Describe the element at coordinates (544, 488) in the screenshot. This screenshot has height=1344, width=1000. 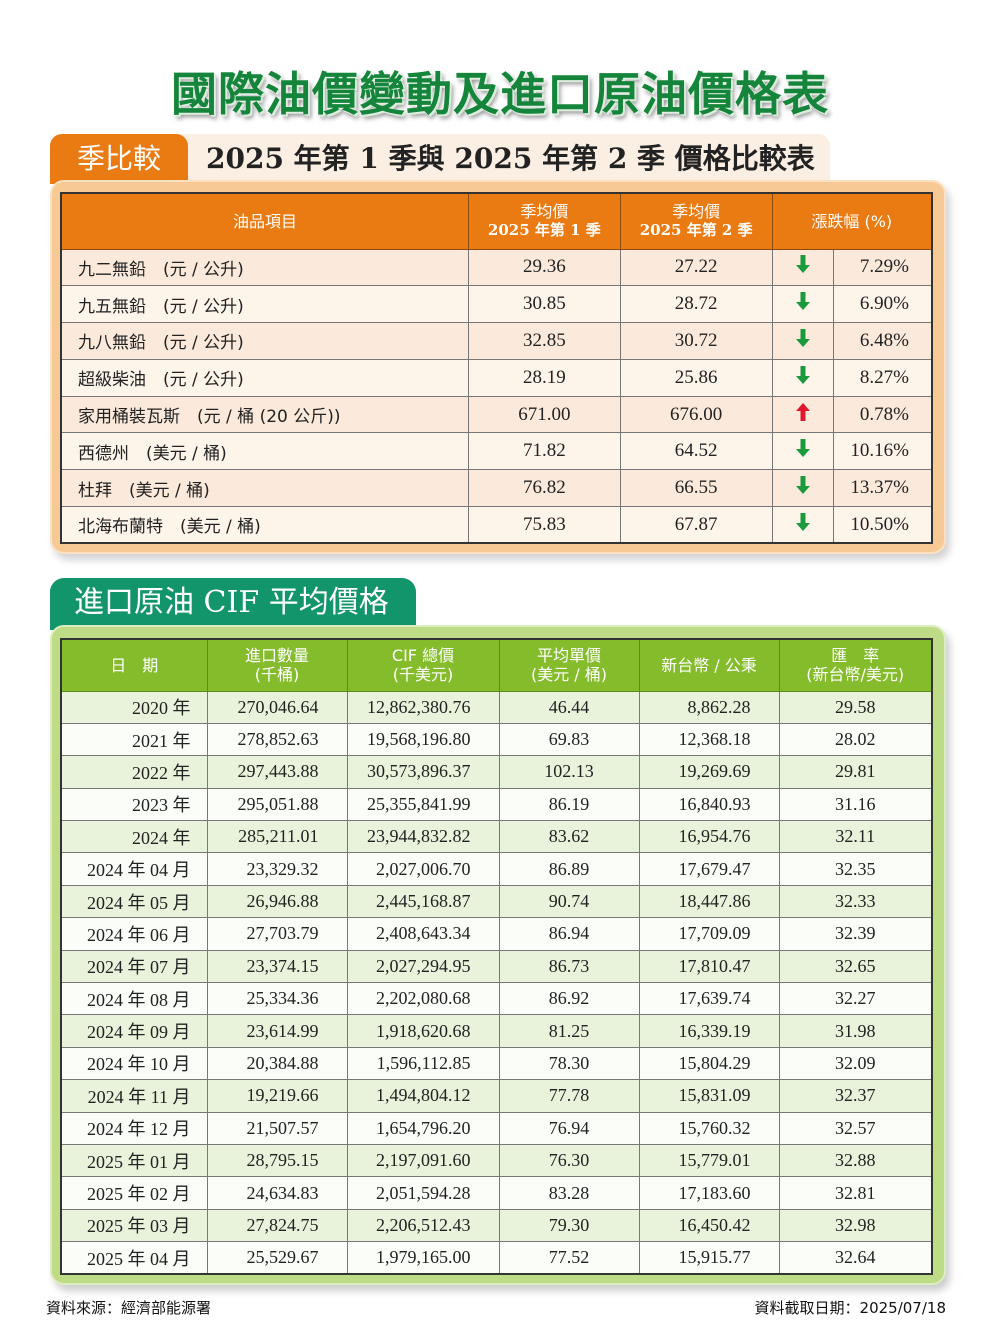
I see `q1-price: 76.82` at that location.